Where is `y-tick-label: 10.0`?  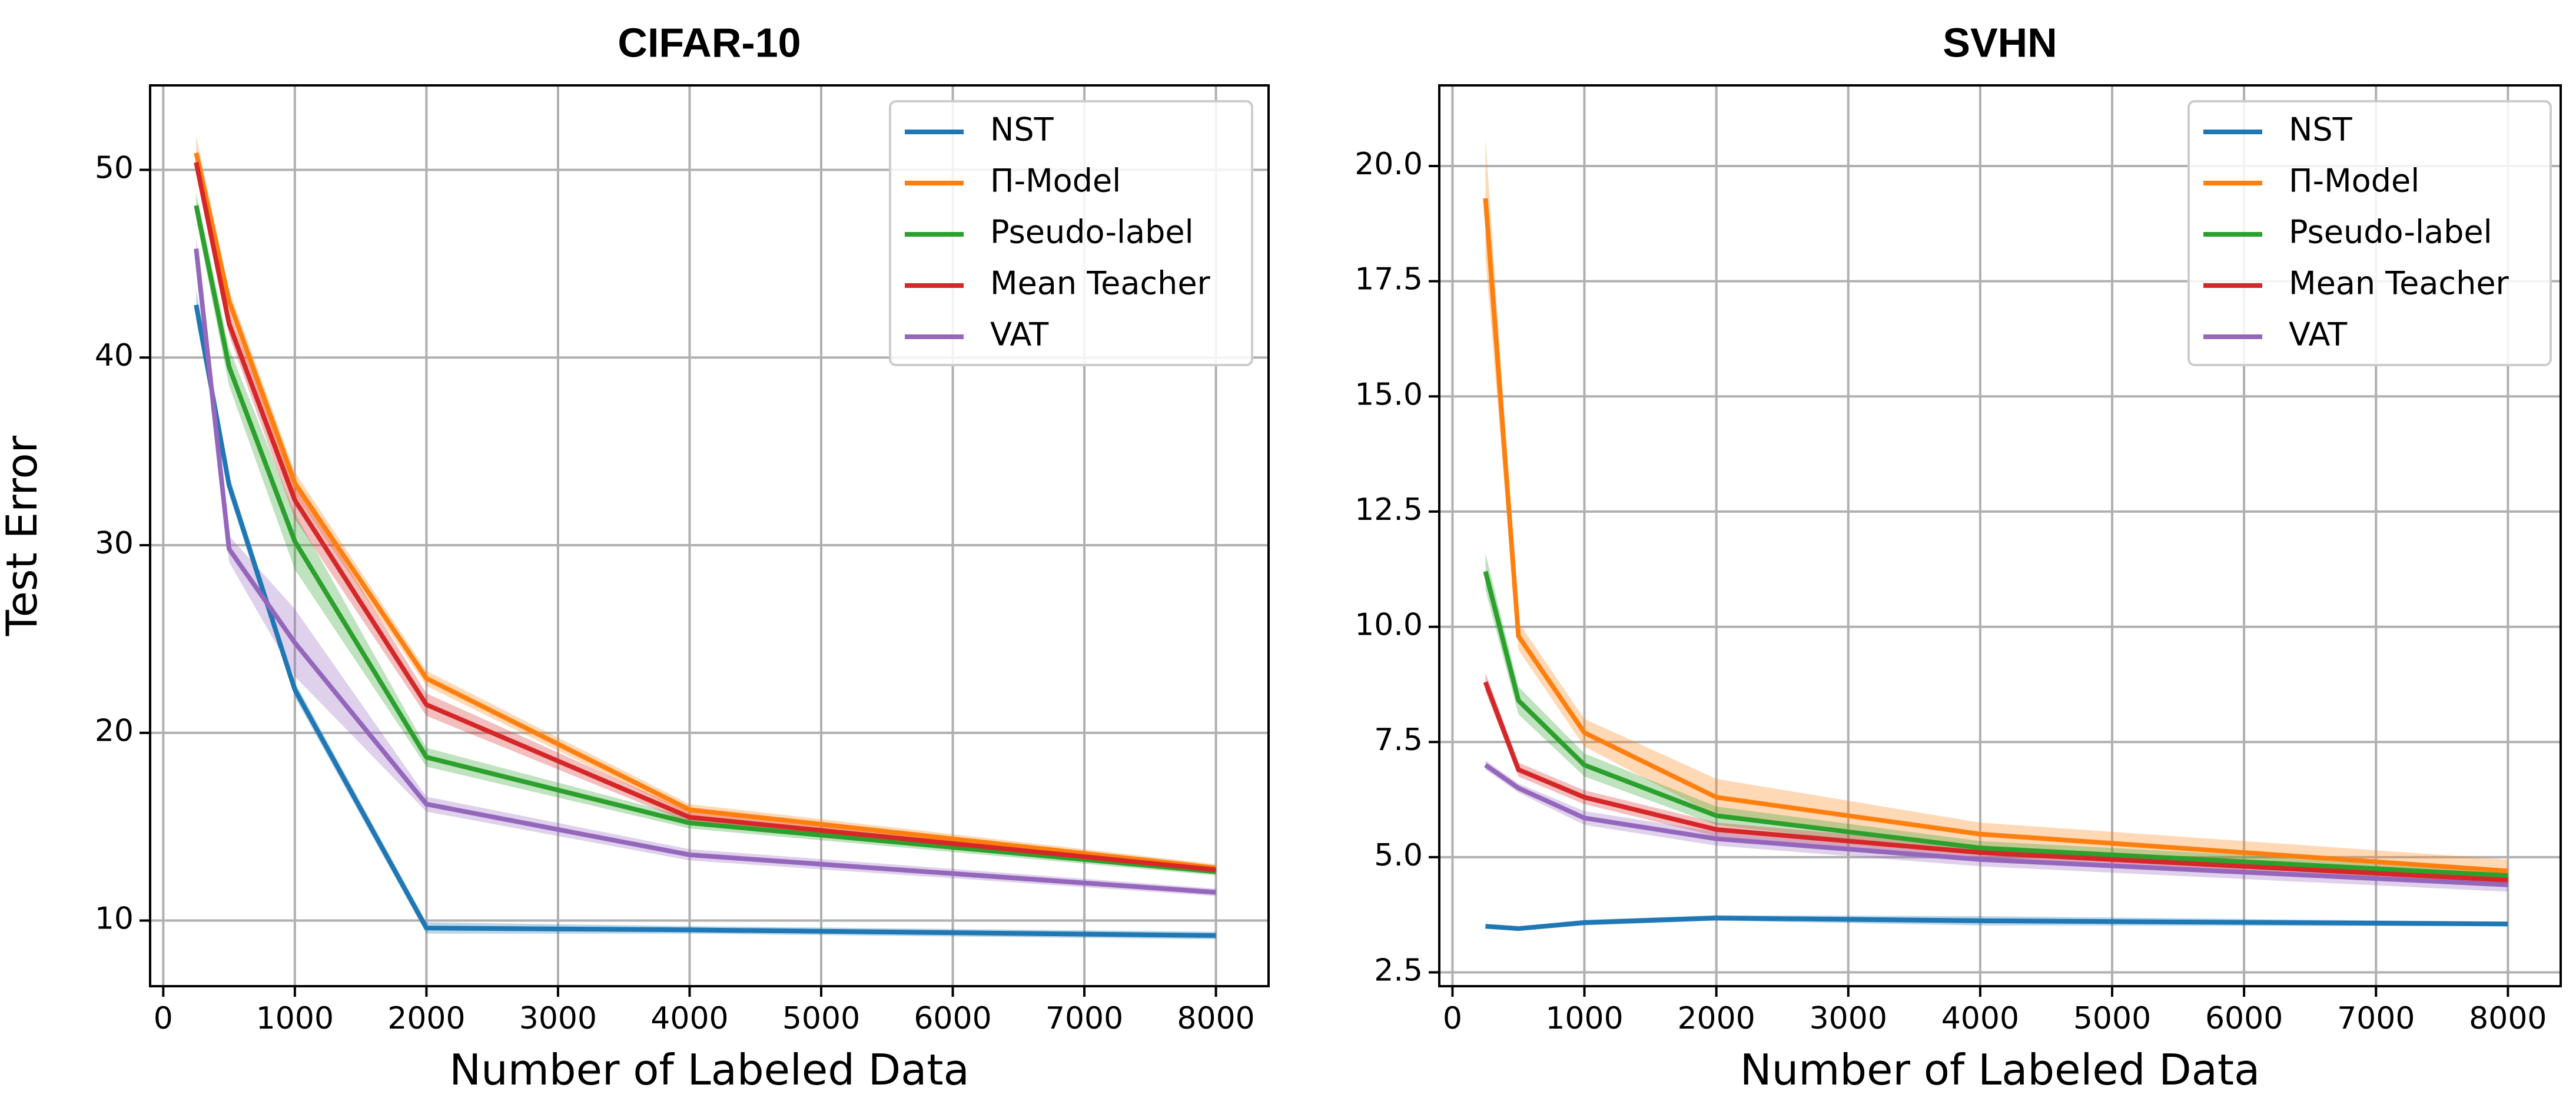 y-tick-label: 10.0 is located at coordinates (1389, 625).